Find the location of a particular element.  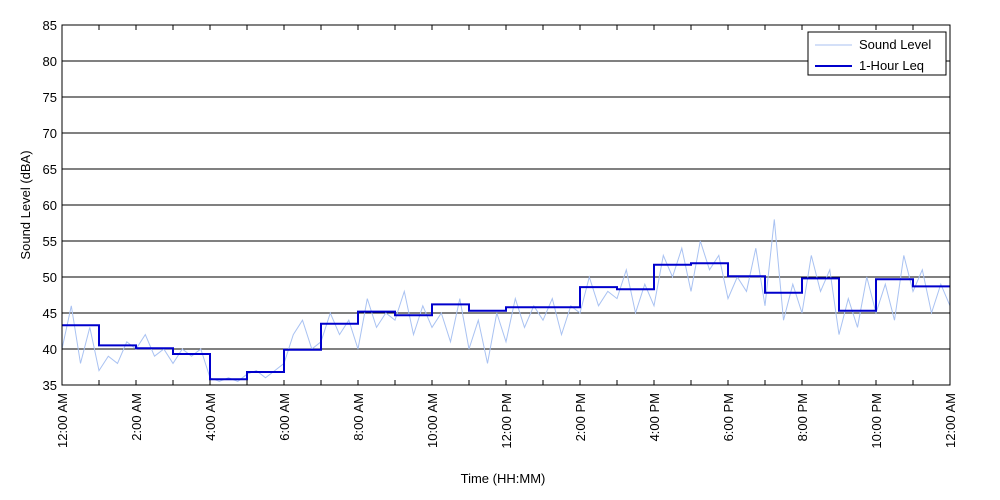

x-tick-label-6: 12:00 PM is located at coordinates (506, 421).